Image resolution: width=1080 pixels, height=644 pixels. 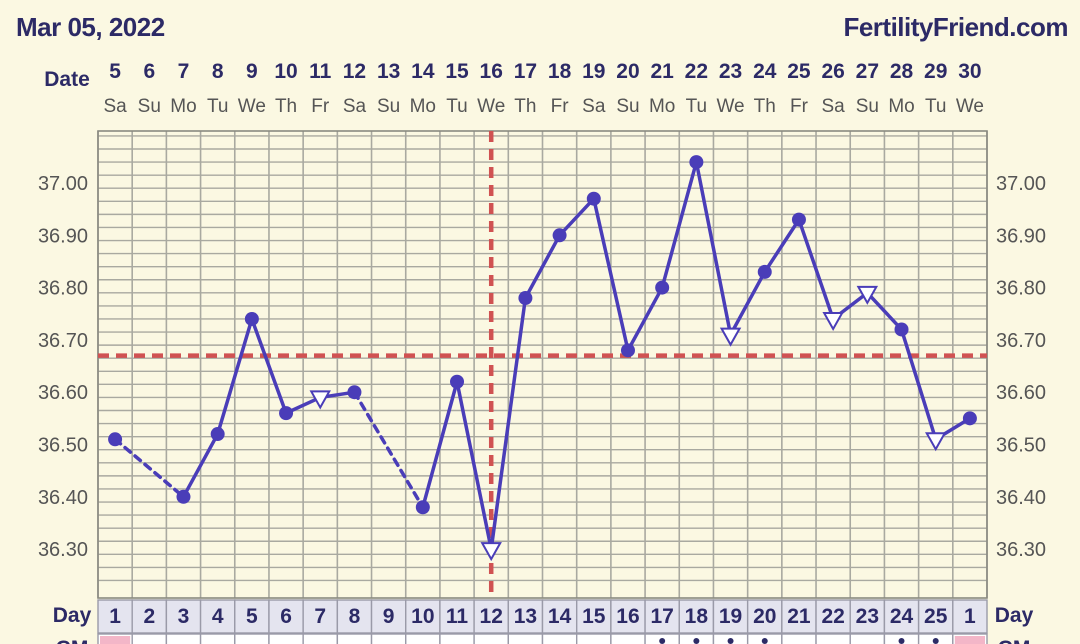 What do you see at coordinates (935, 71) in the screenshot?
I see `date-label: 29` at bounding box center [935, 71].